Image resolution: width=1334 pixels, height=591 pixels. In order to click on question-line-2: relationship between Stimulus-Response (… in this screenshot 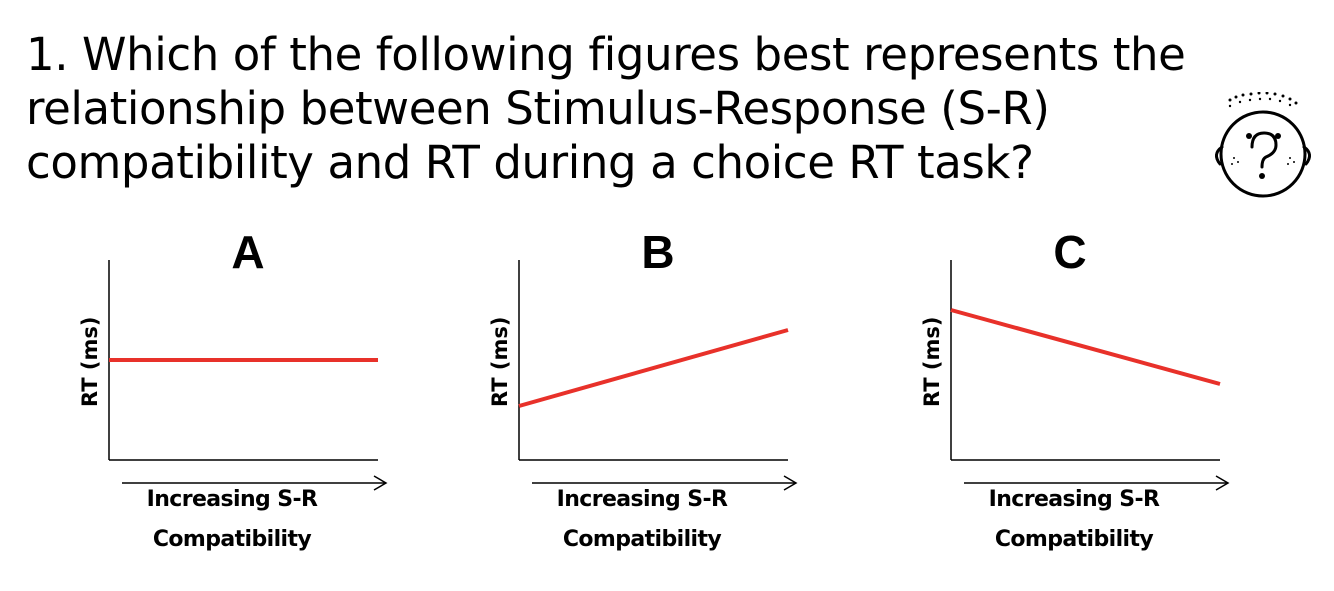, I will do `click(538, 108)`.